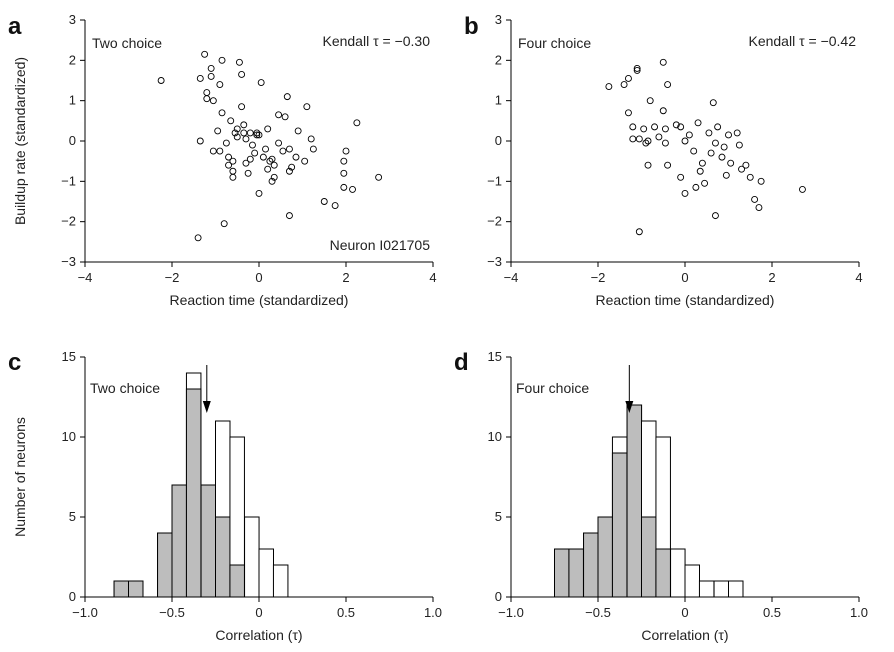 This screenshot has width=894, height=652. I want to click on neuron-id-label: Neuron I021705, so click(380, 245).